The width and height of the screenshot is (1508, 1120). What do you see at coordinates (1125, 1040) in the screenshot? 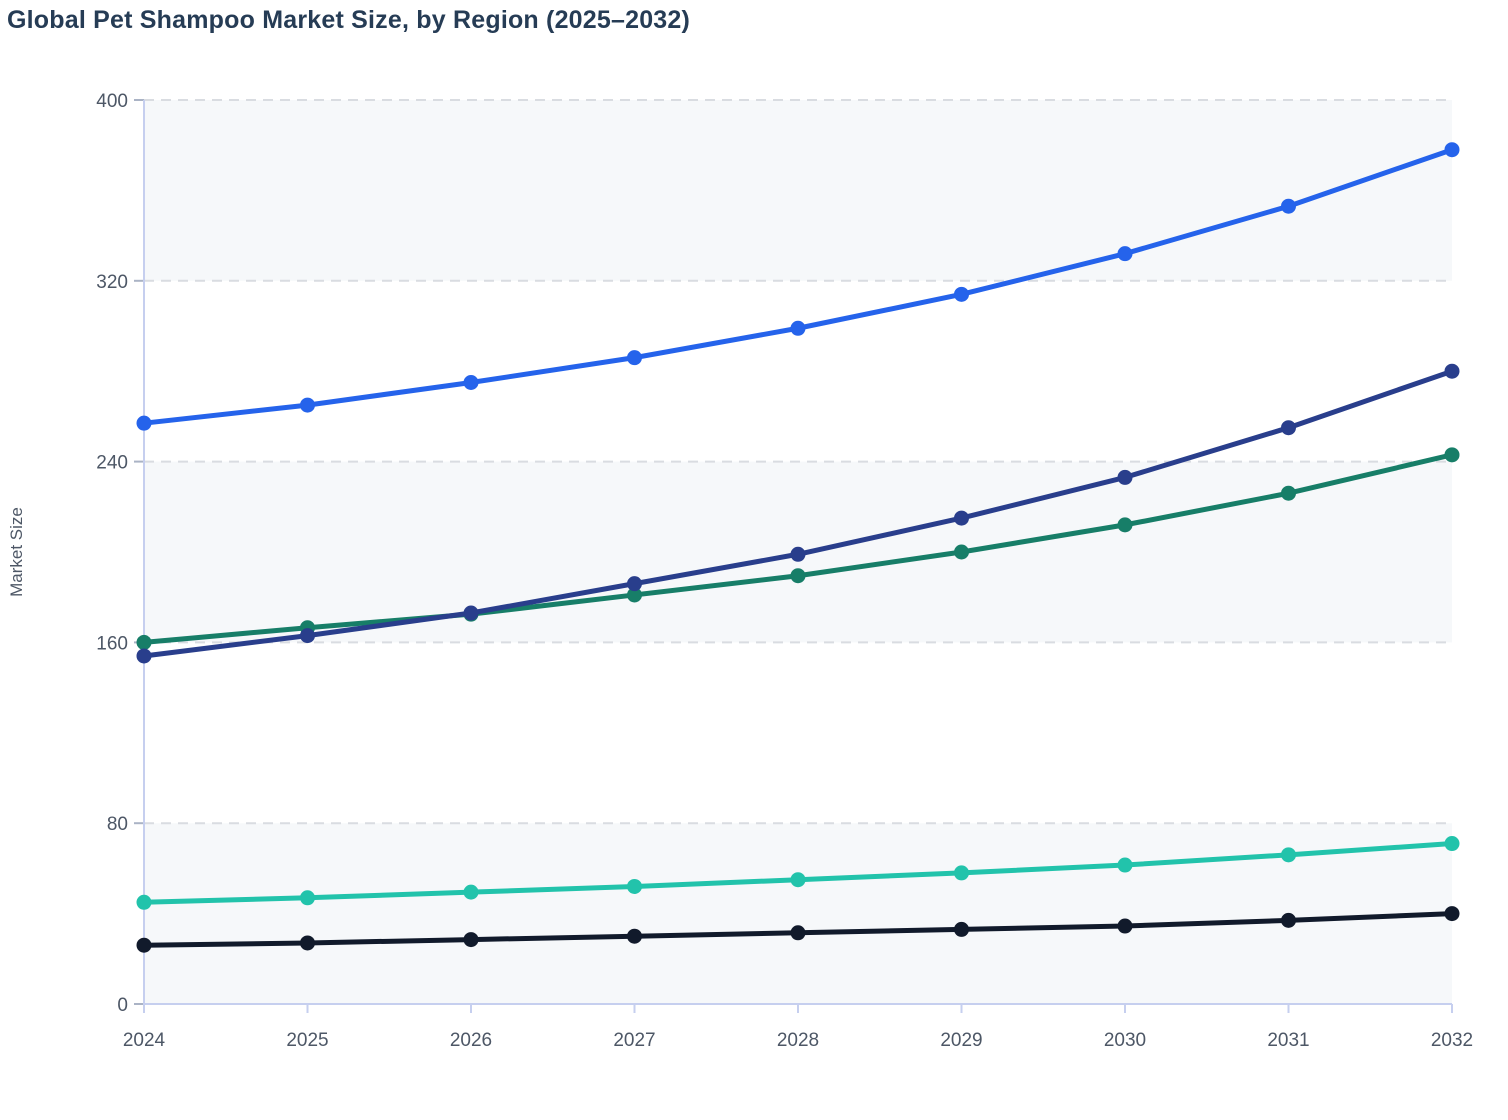
I see `x-tick-label: 2030` at bounding box center [1125, 1040].